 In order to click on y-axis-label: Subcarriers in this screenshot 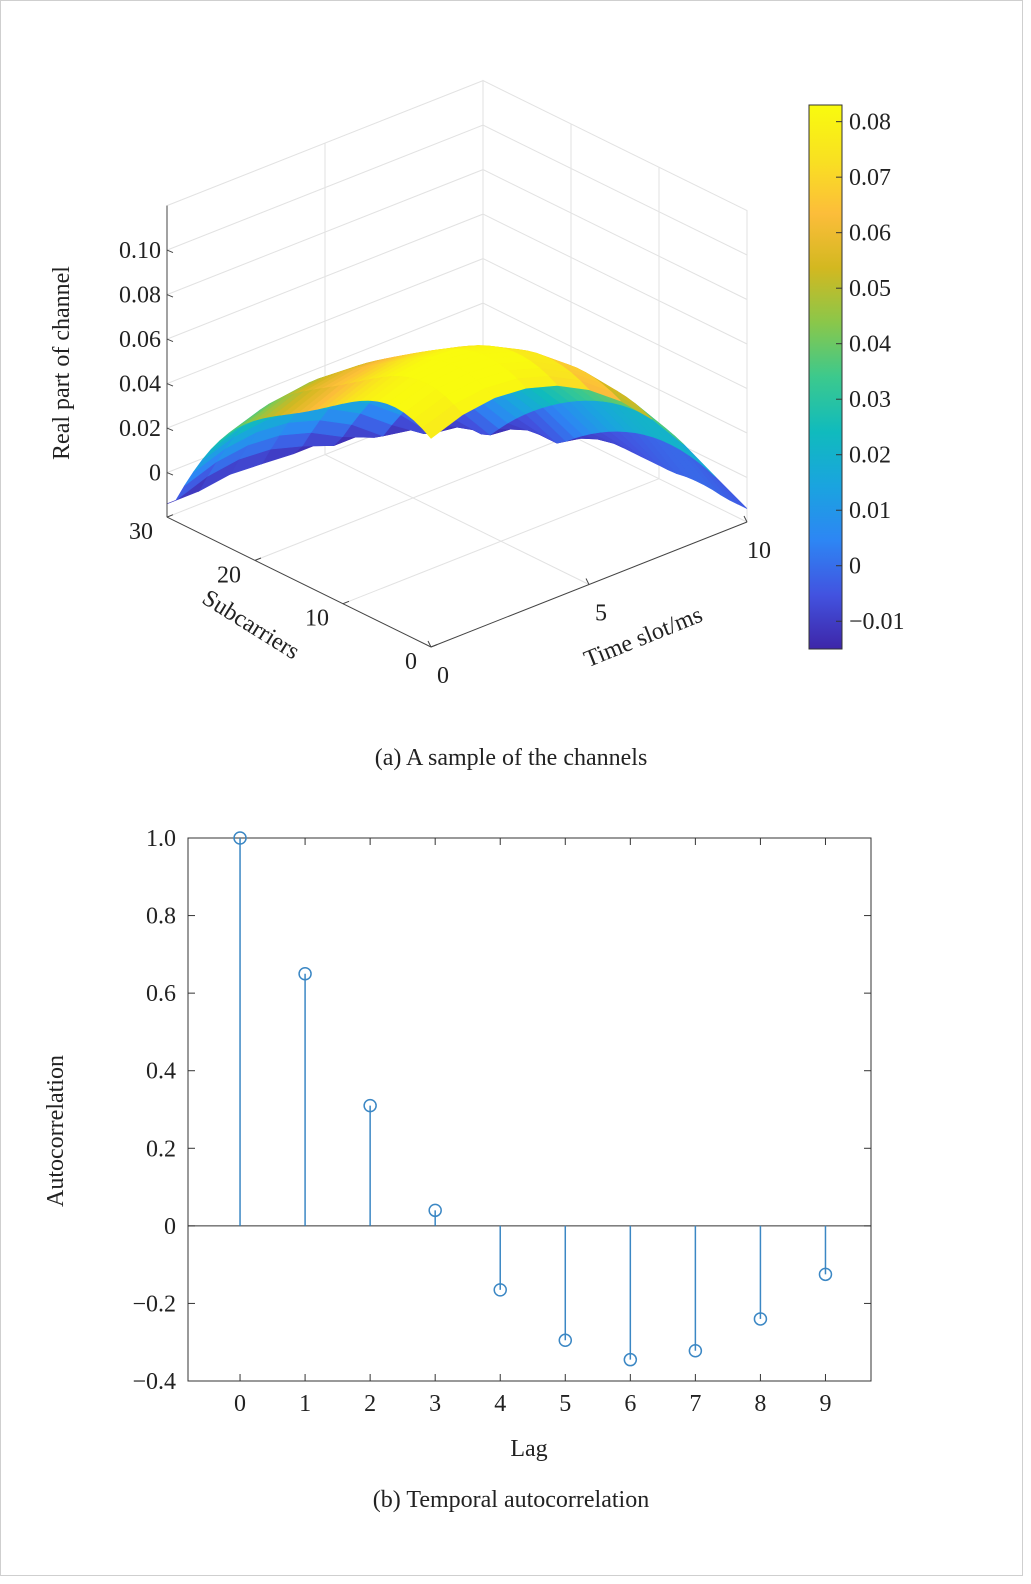, I will do `click(250, 625)`.